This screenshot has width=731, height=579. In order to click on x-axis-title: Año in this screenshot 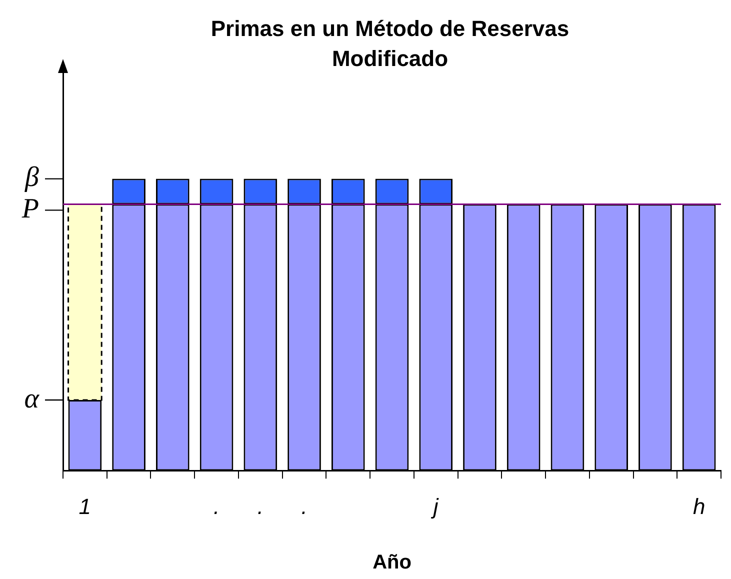, I will do `click(392, 563)`.